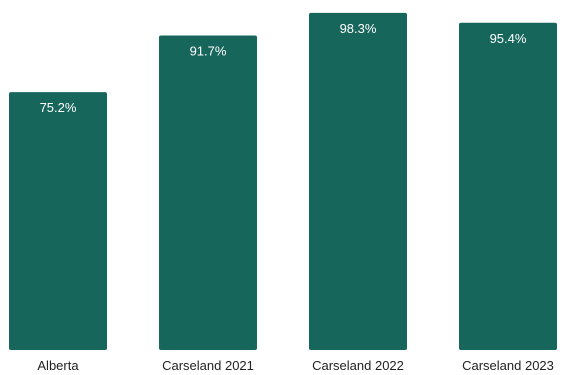 The image size is (564, 375). Describe the element at coordinates (208, 365) in the screenshot. I see `category-label: Carseland 2021` at that location.